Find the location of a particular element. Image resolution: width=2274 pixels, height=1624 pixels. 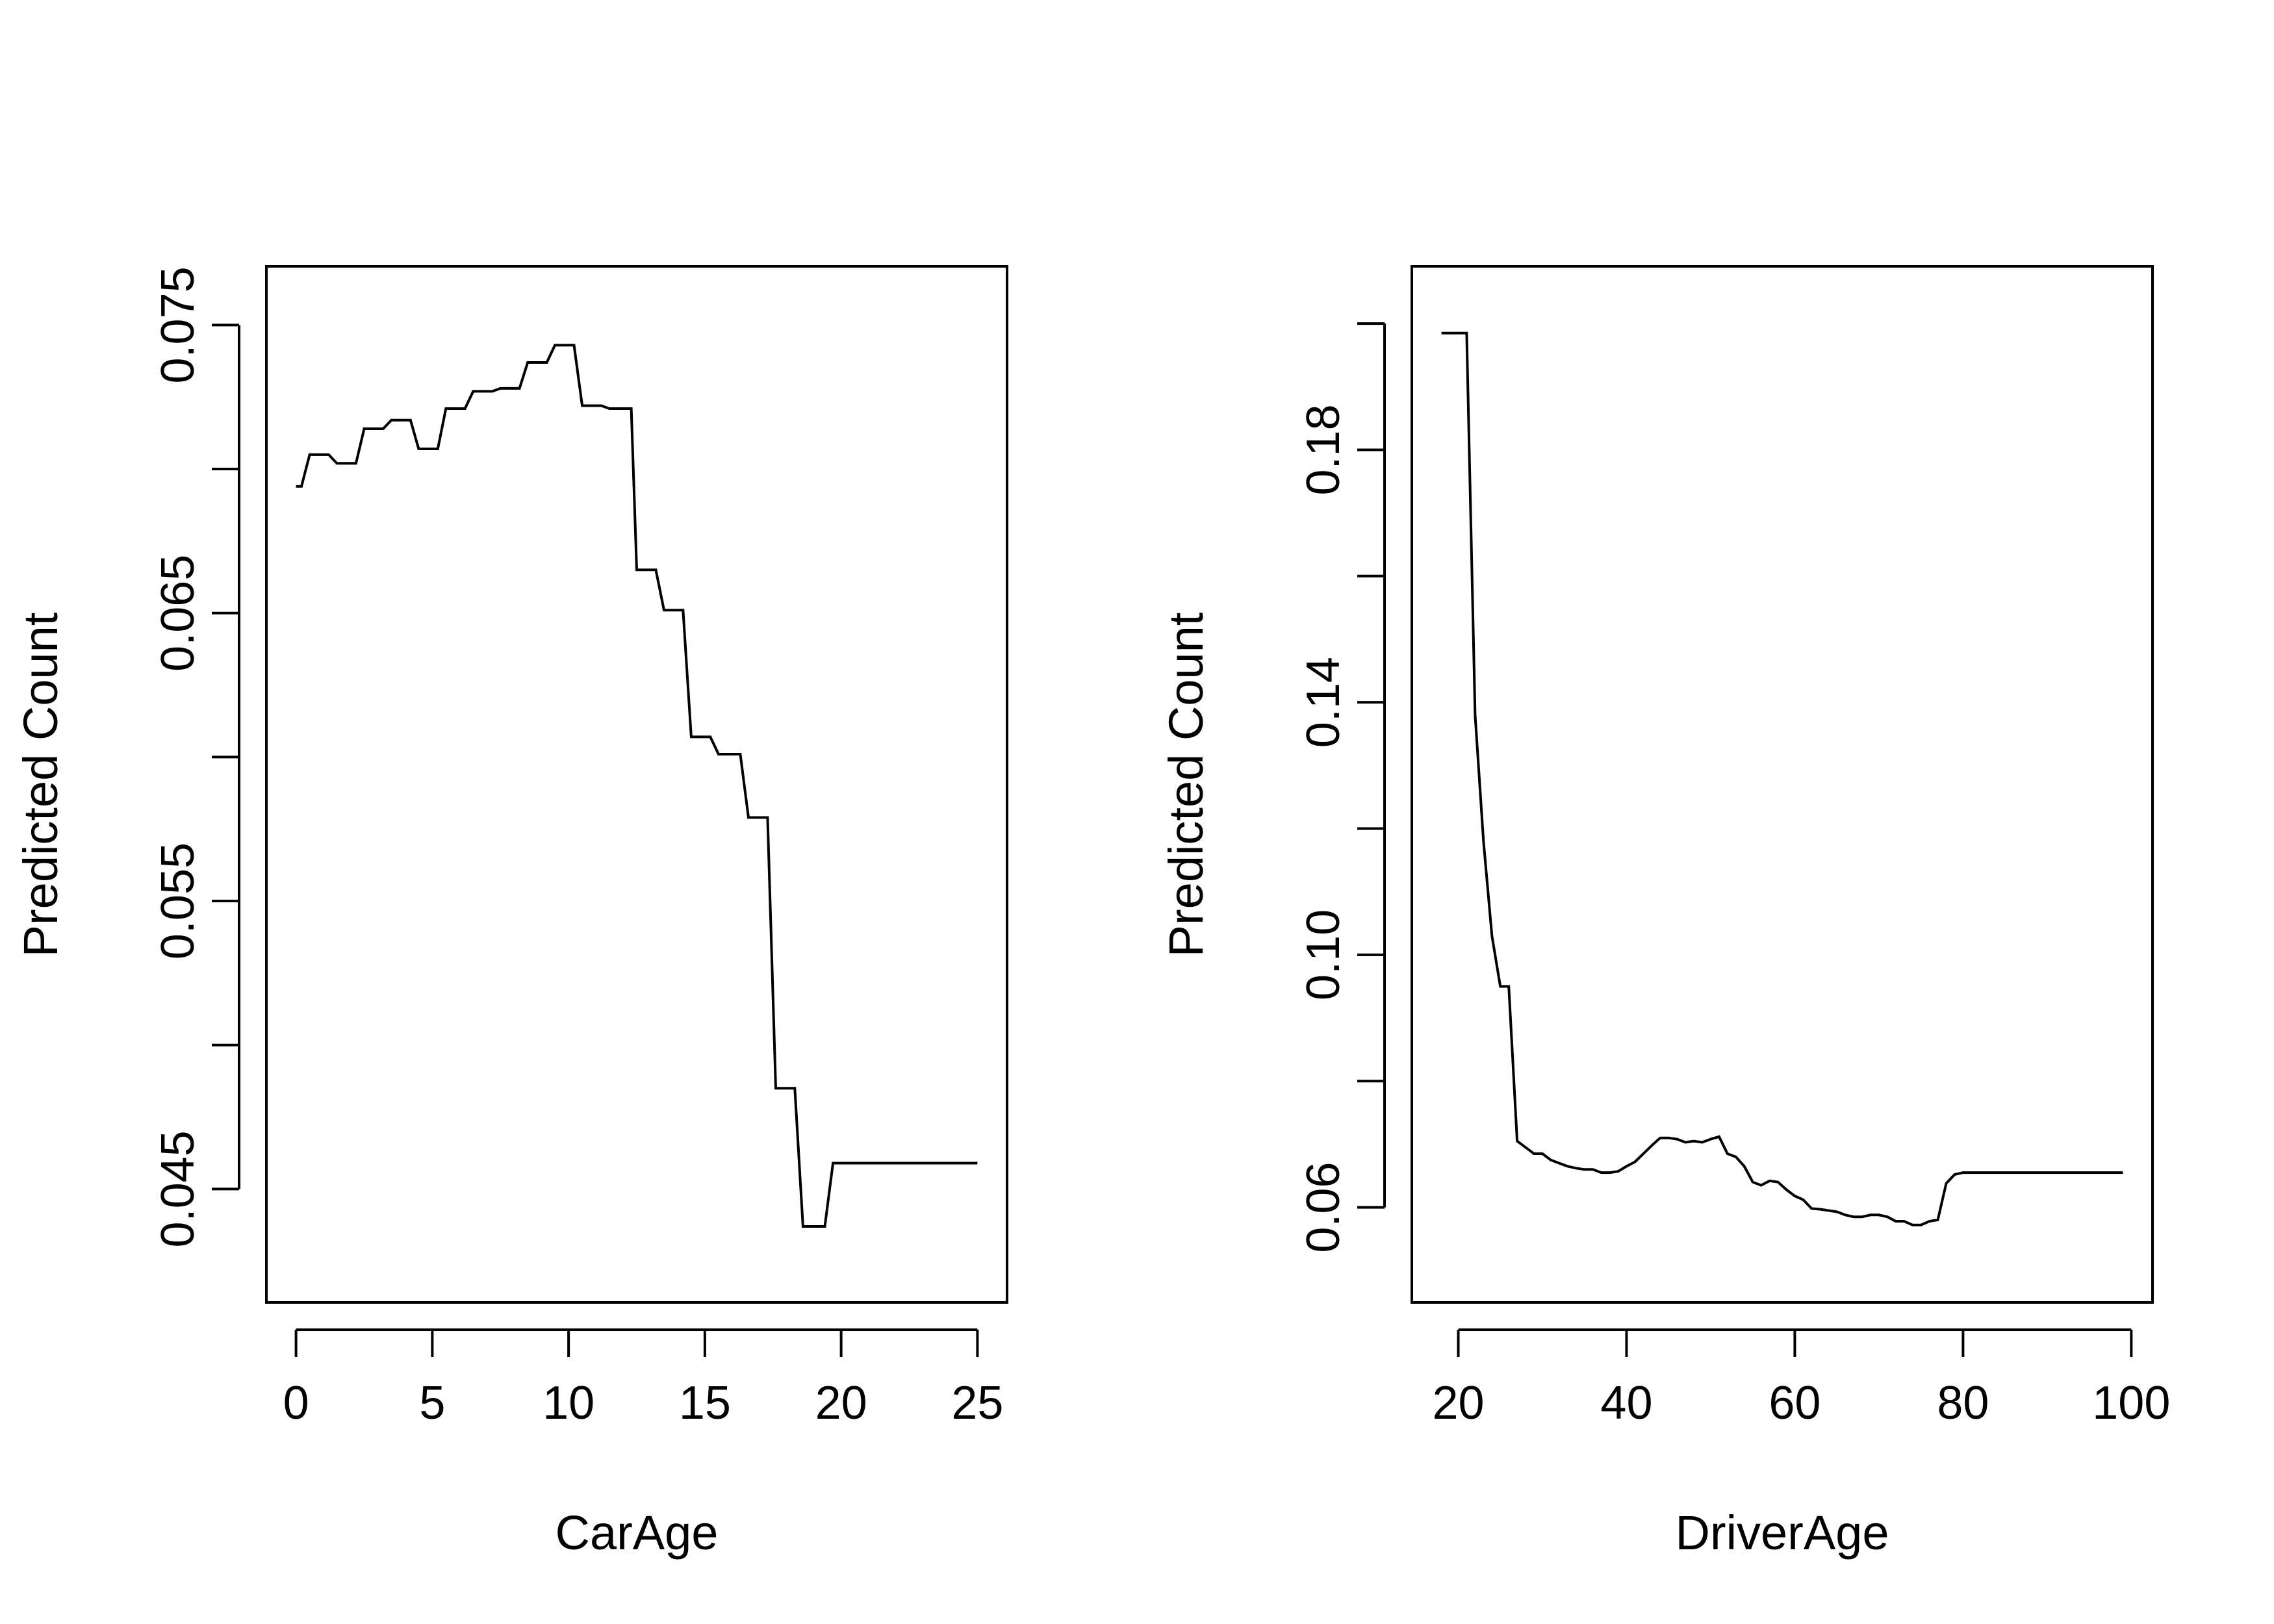

x-axis: 0 5 10 15 20 25 is located at coordinates (643, 1378).